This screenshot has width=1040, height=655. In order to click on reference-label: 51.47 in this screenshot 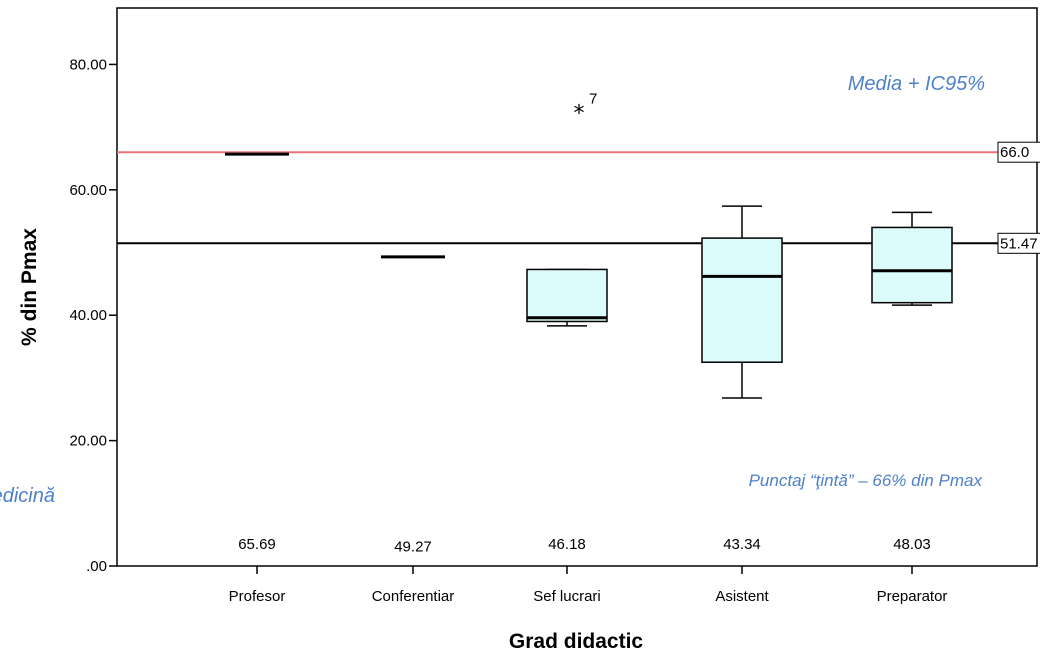, I will do `click(1019, 243)`.